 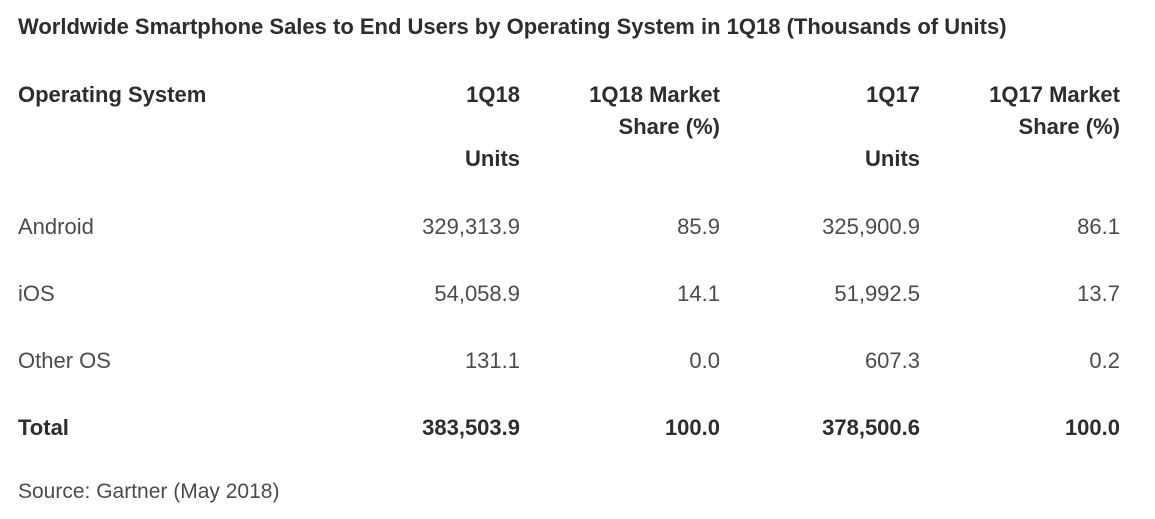 I want to click on q17-units-cell: 51,992.5, so click(x=877, y=293).